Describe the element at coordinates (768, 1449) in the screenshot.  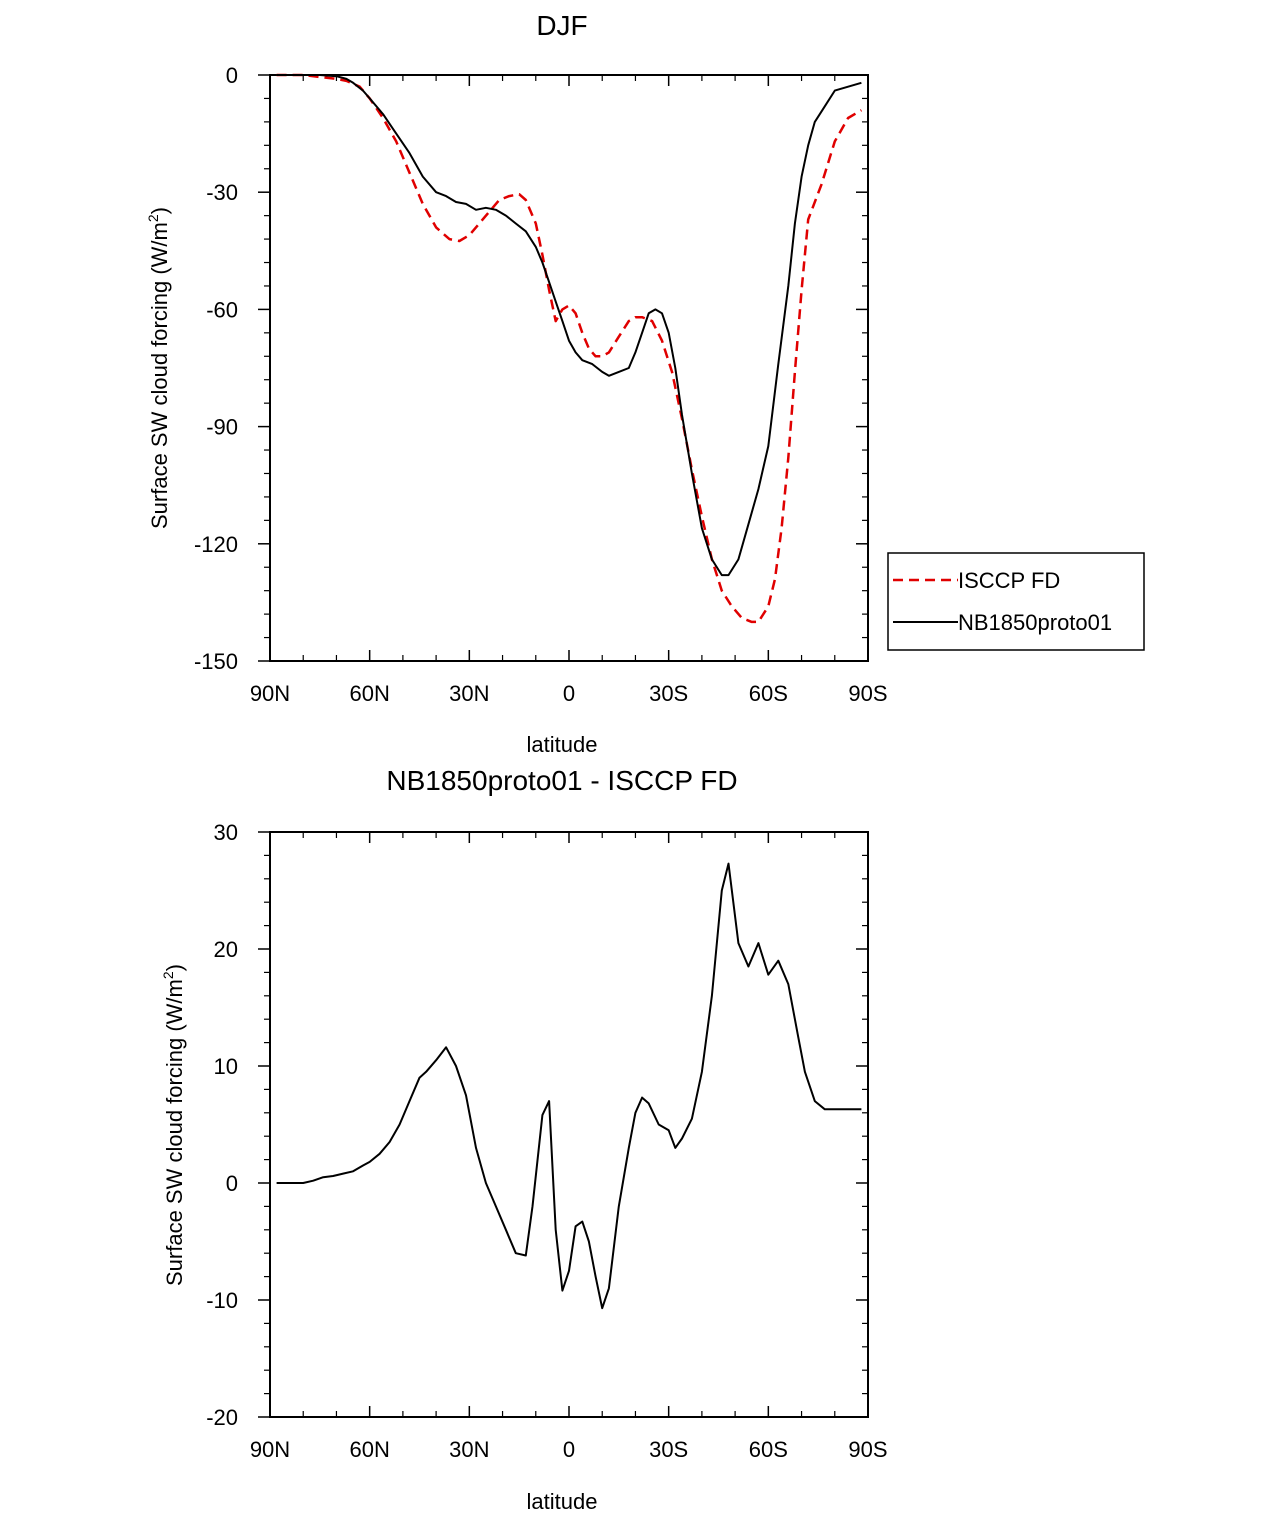
I see `bottom-xtick-label: 60S` at that location.